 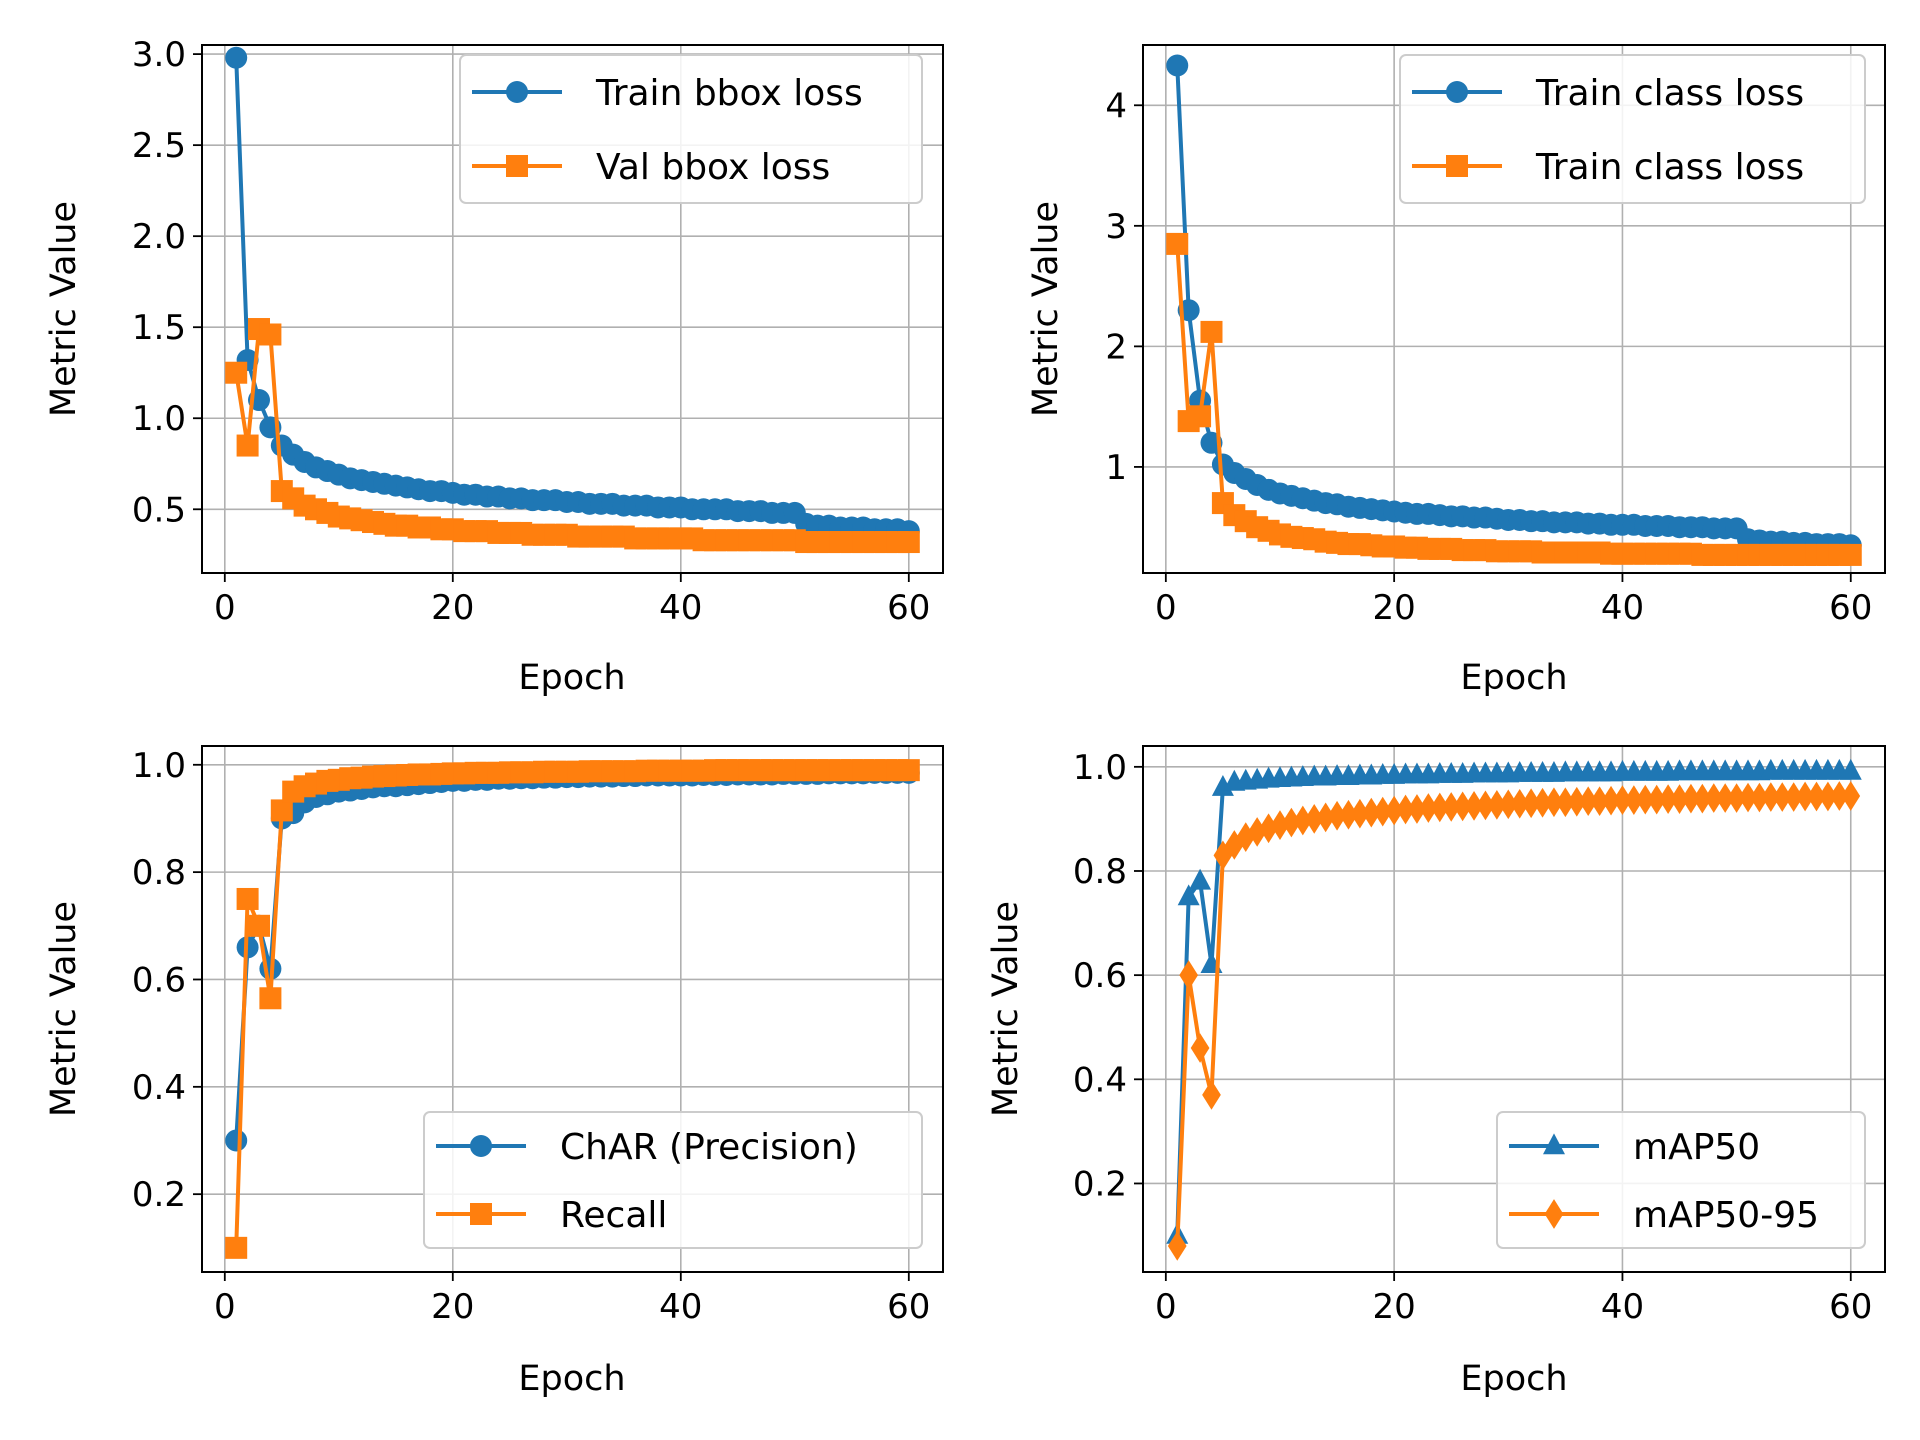 What do you see at coordinates (1681, 1180) in the screenshot?
I see `legend: mAP50 mAP50-95` at bounding box center [1681, 1180].